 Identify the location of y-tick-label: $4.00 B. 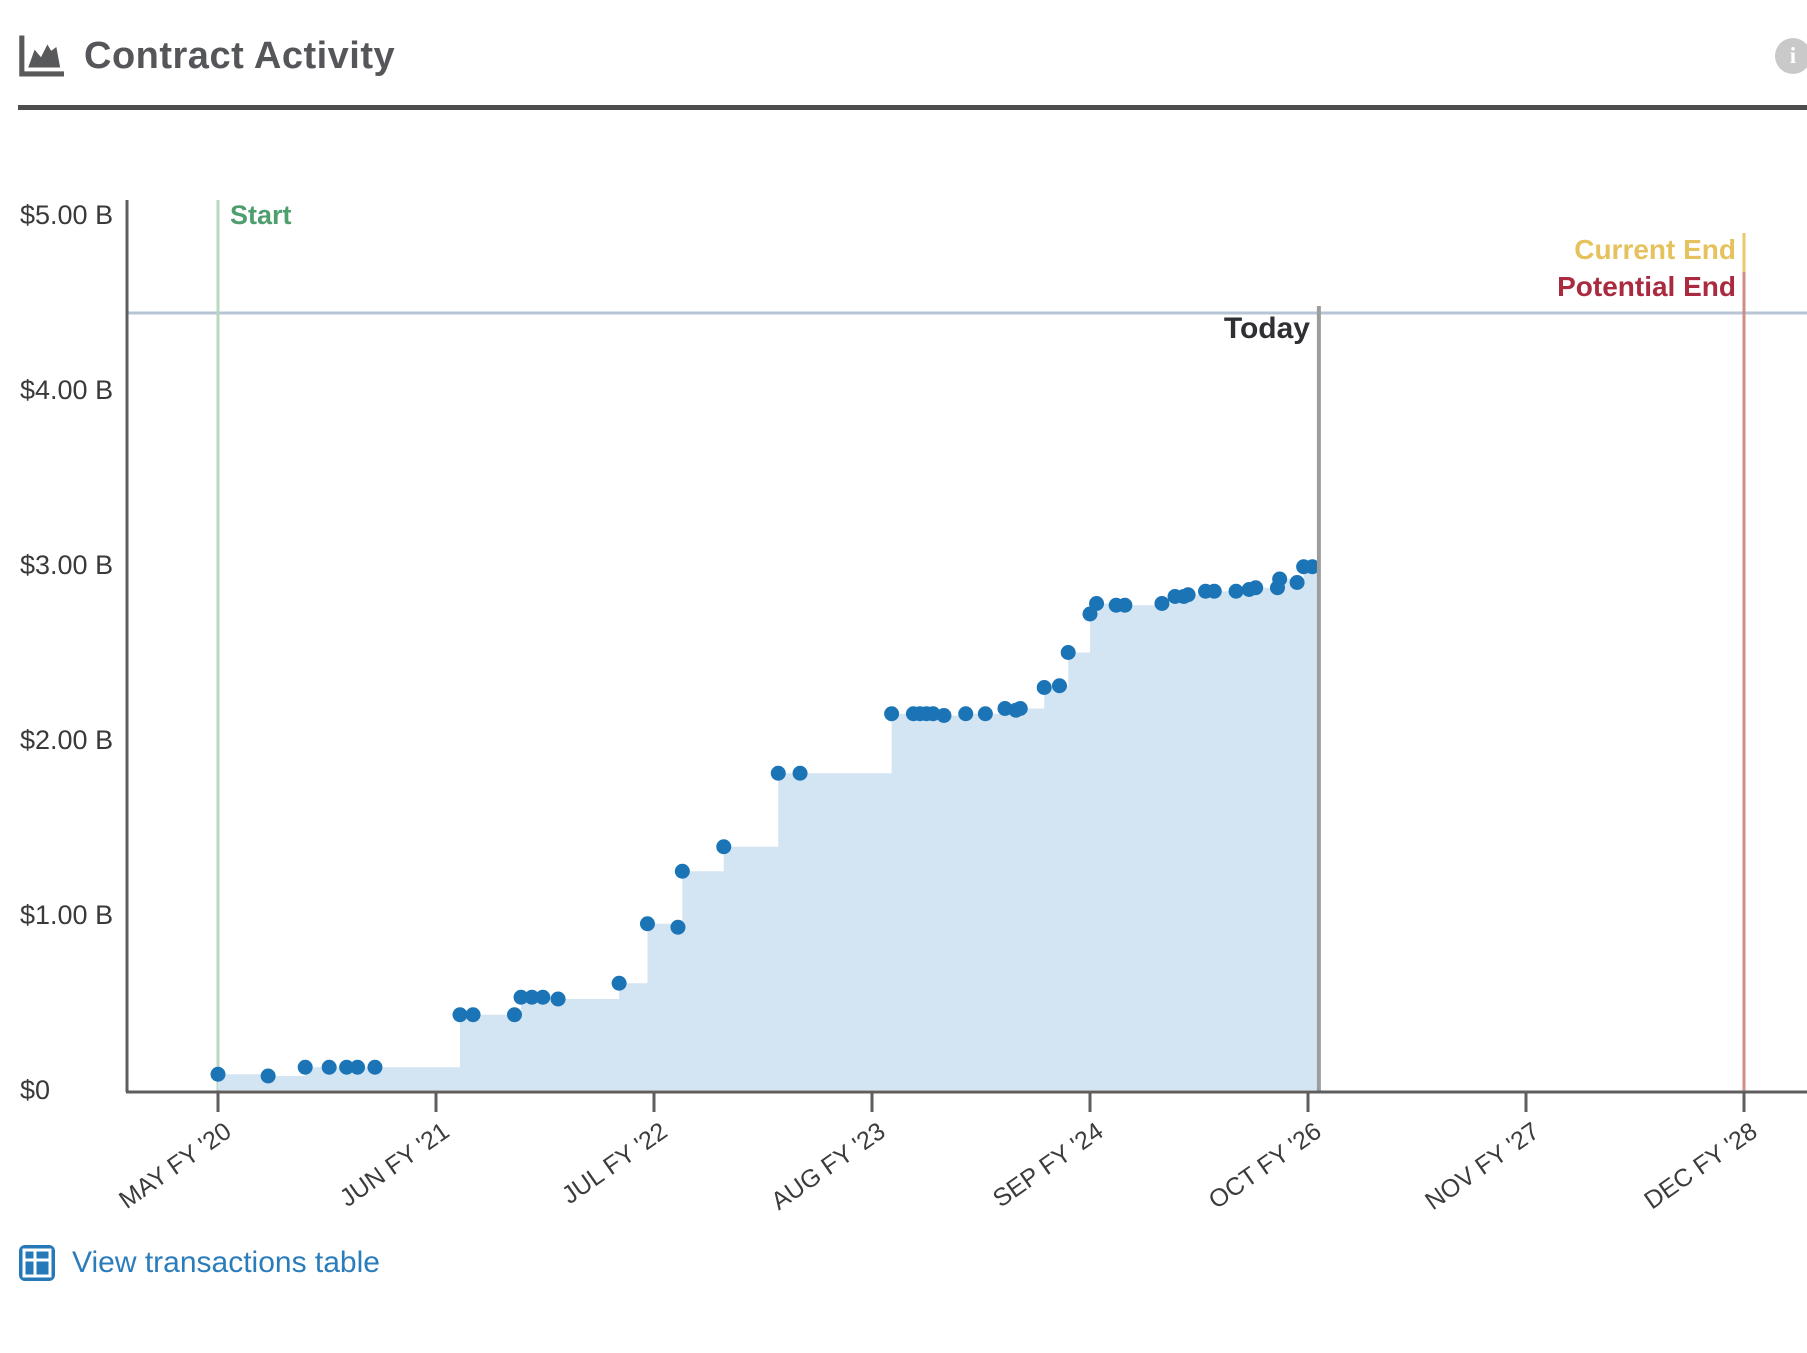
(66, 390).